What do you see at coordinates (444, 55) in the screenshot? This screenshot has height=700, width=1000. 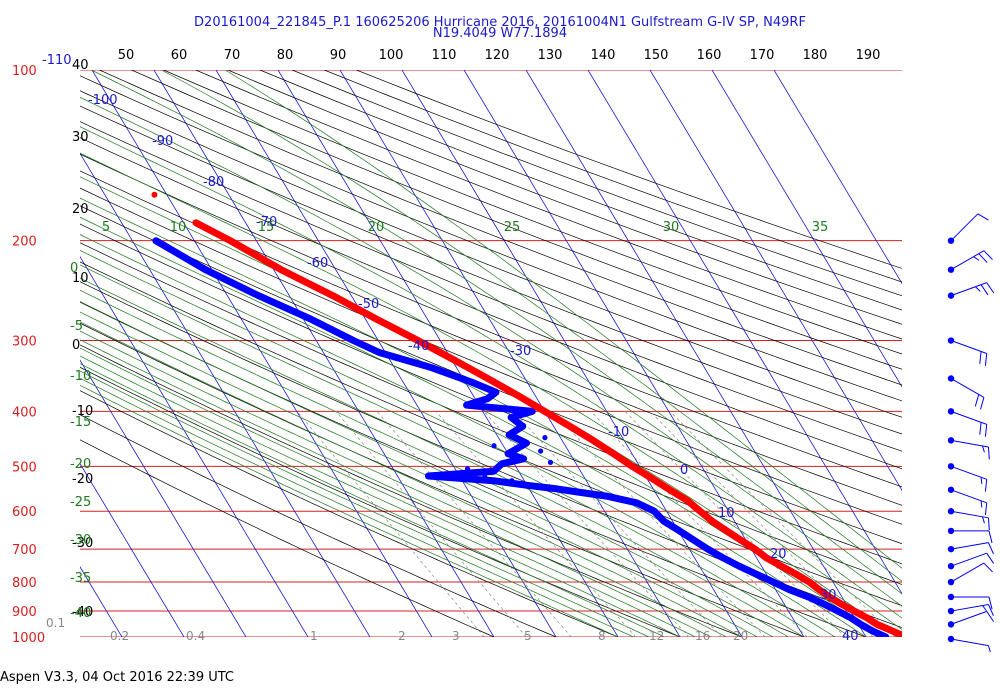 I see `top-axis-tick-label: 110` at bounding box center [444, 55].